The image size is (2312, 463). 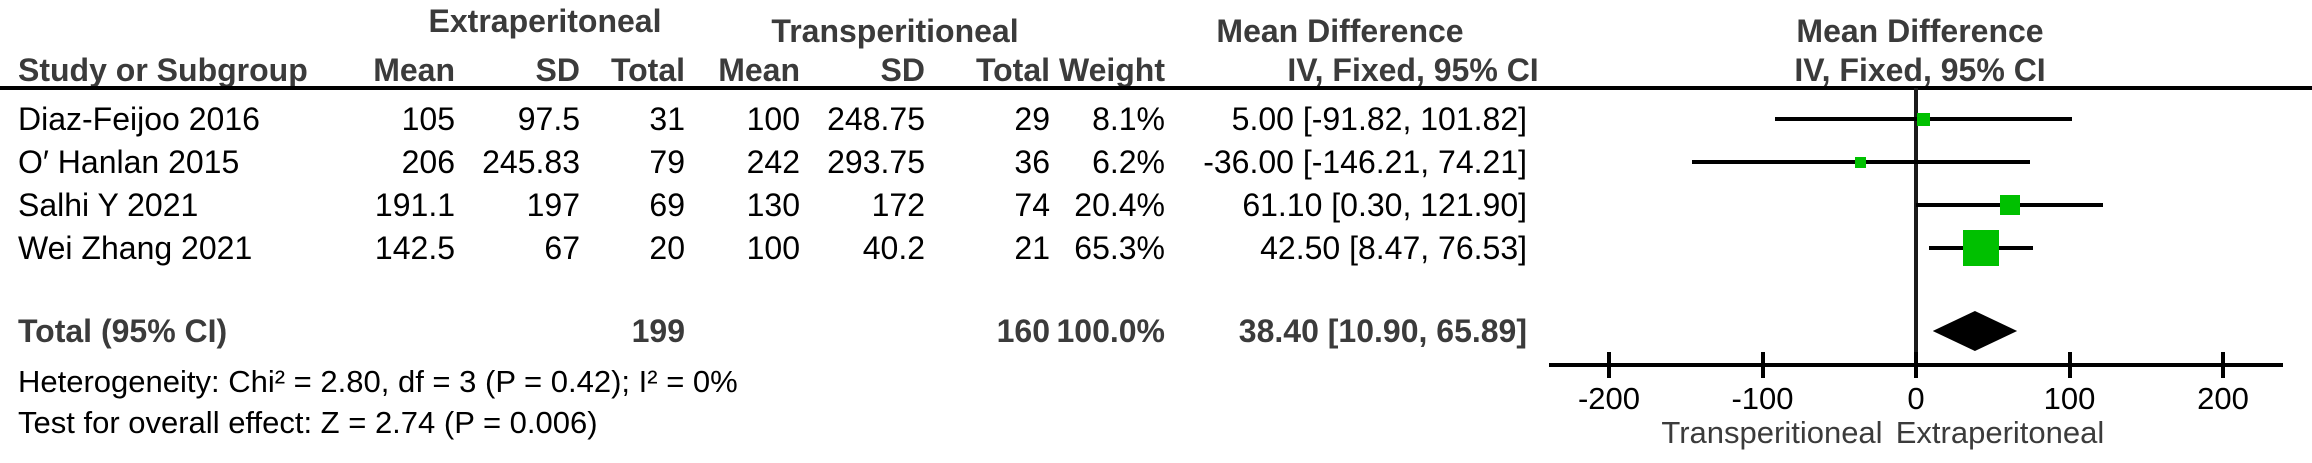 I want to click on weight-value: 8.1%, so click(x=1128, y=119).